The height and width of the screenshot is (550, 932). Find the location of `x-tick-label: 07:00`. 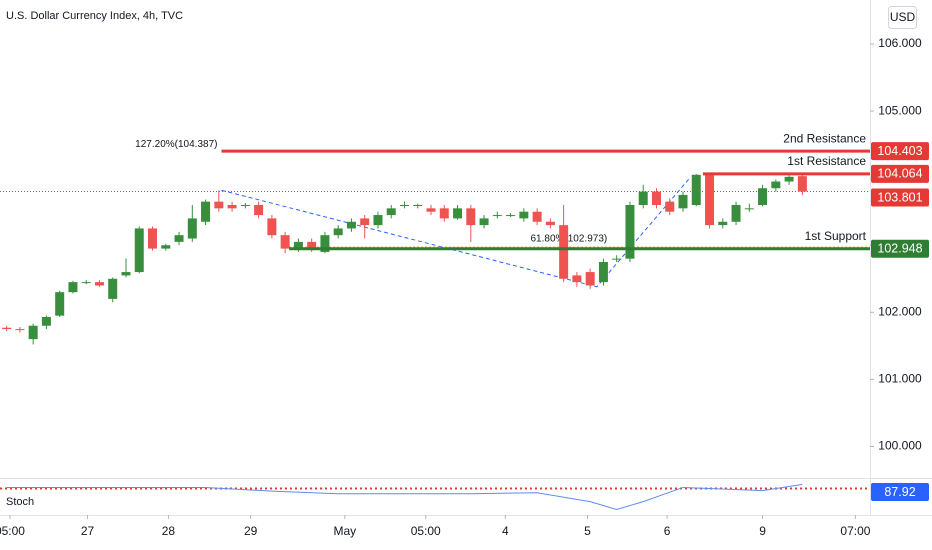

x-tick-label: 07:00 is located at coordinates (855, 531).